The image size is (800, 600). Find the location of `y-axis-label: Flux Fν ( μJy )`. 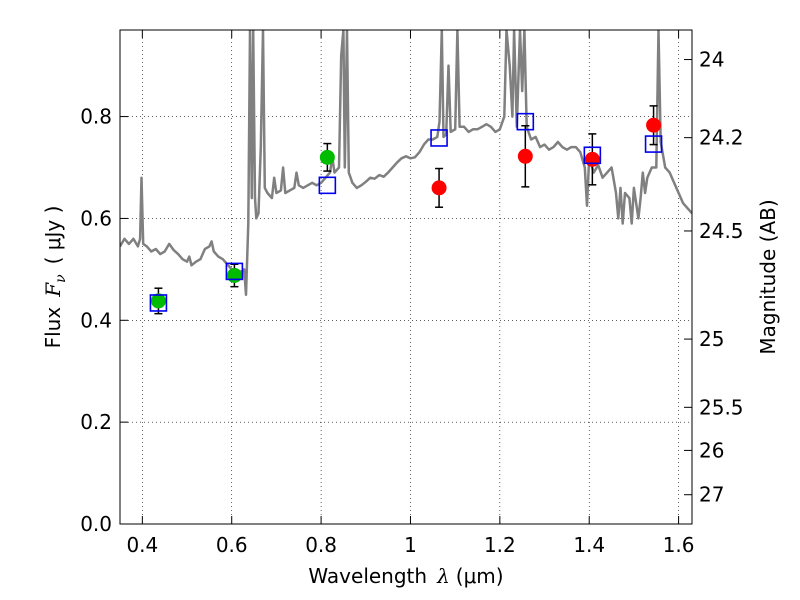

y-axis-label: Flux Fν ( μJy ) is located at coordinates (55, 277).